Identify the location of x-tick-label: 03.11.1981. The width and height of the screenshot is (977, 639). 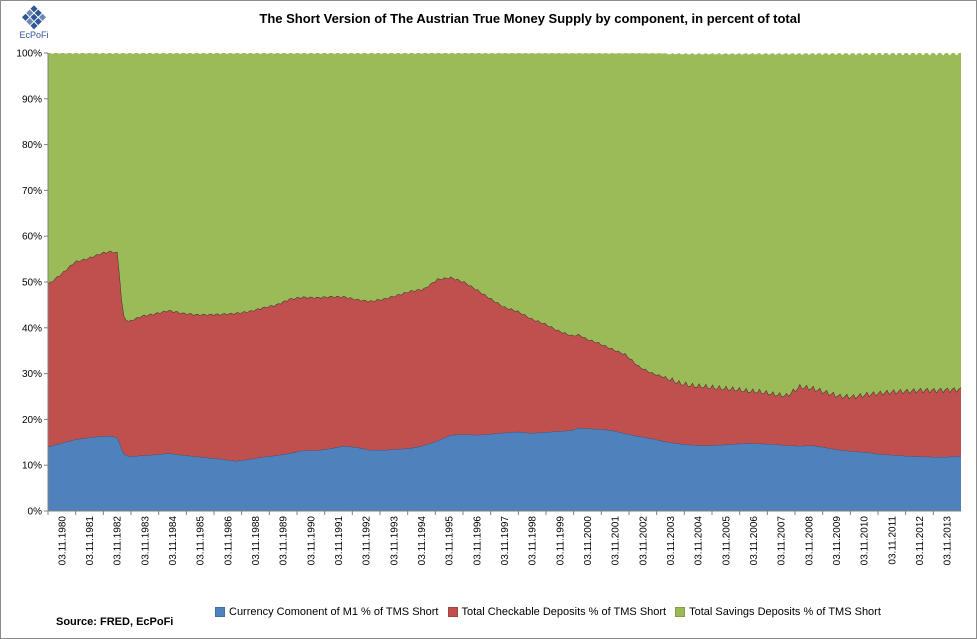
(90, 541).